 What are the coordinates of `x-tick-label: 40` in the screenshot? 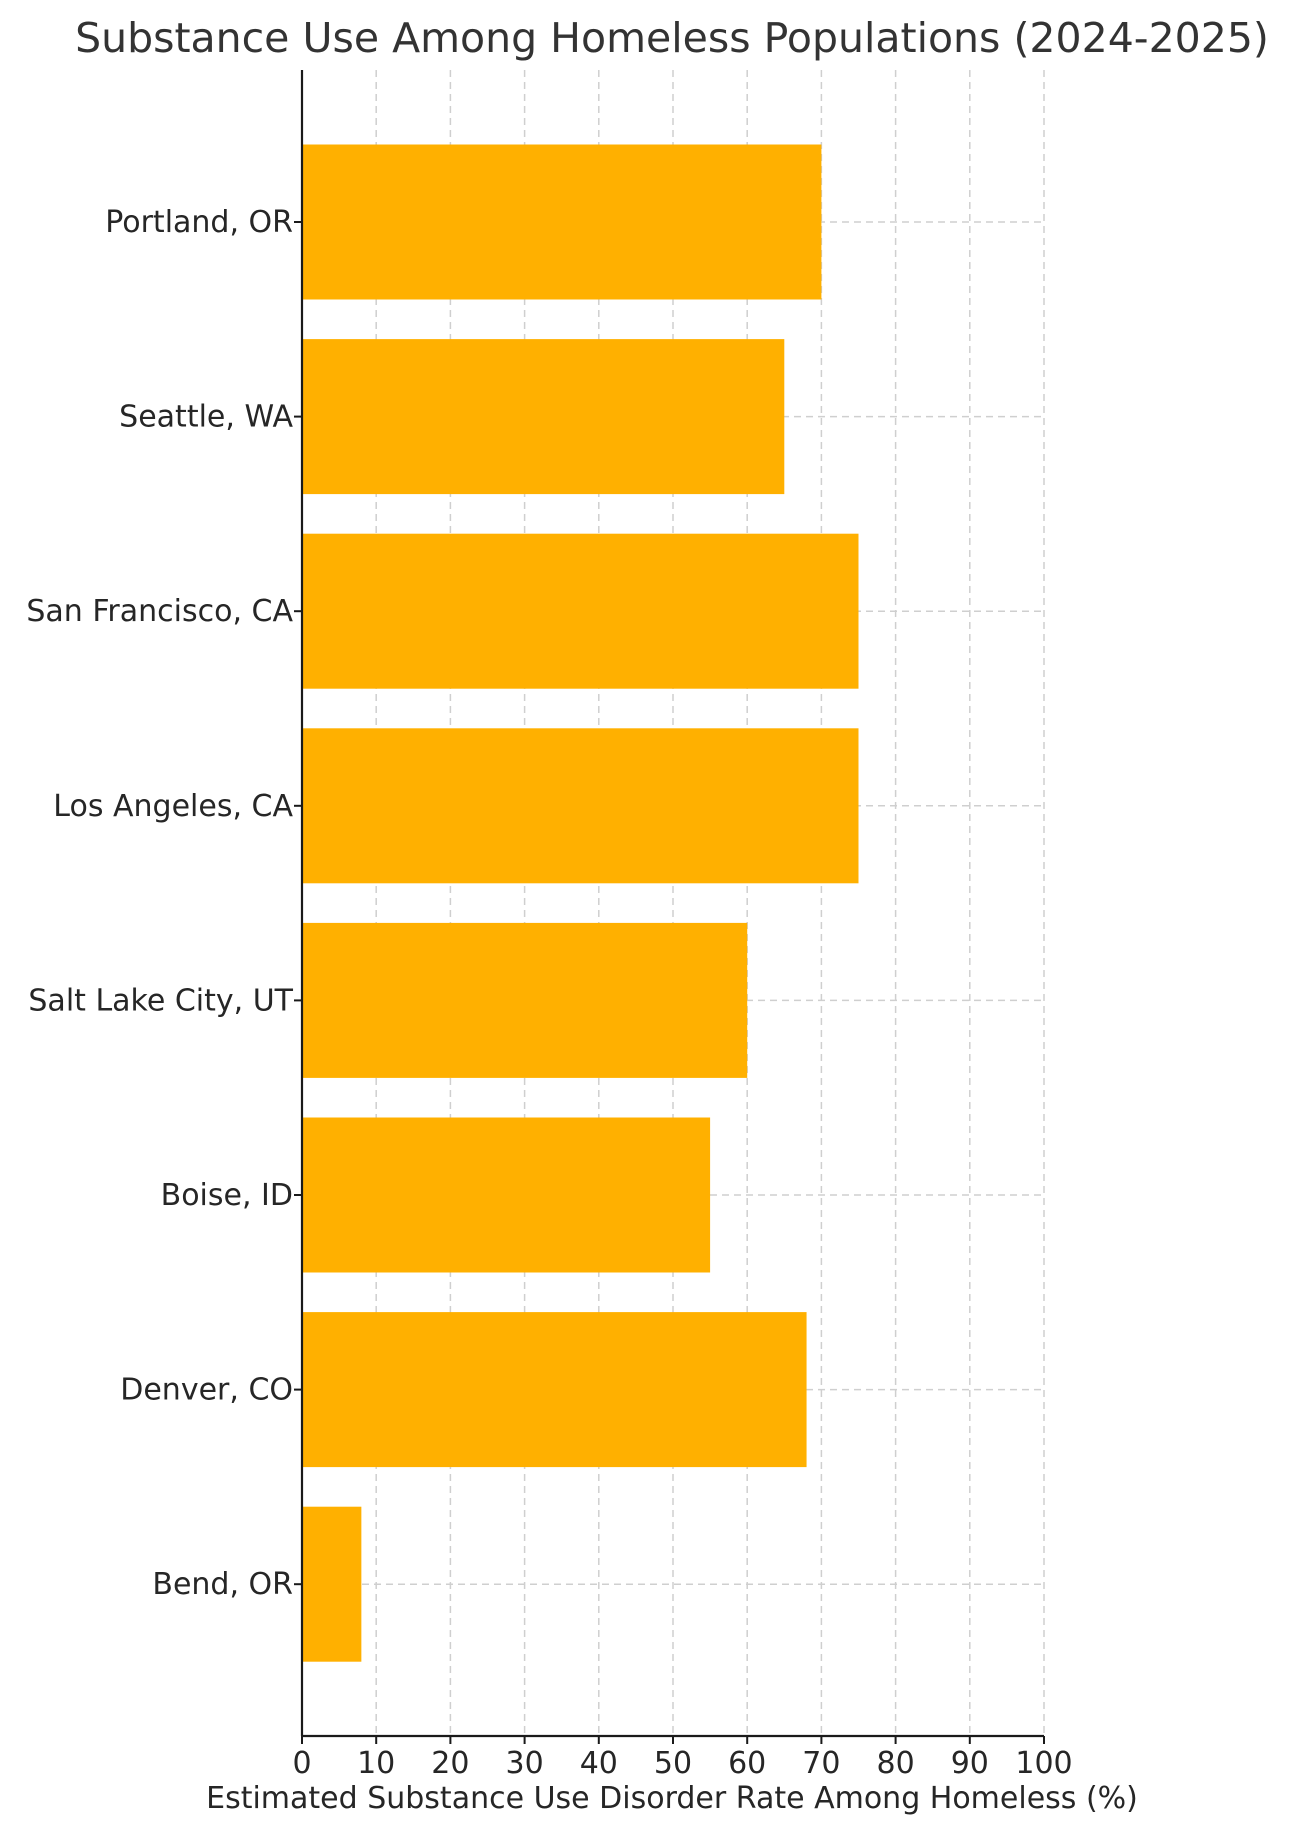 It's located at (599, 1763).